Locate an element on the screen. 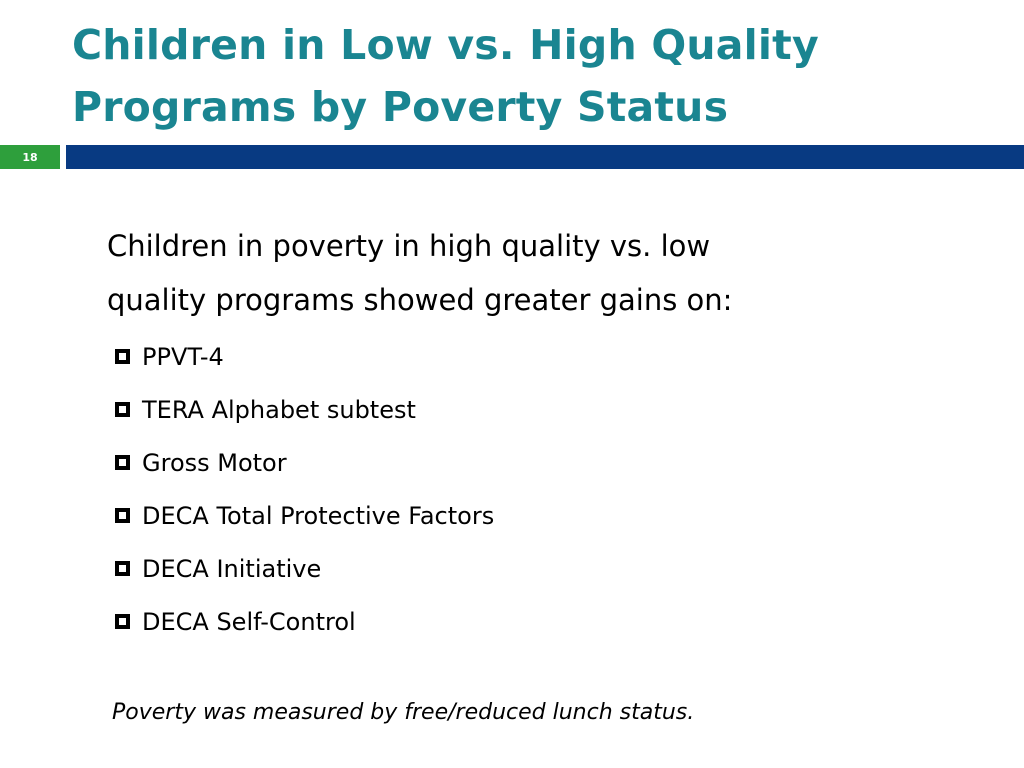 This screenshot has height=768, width=1024. bullet-text: PPVT-4 is located at coordinates (183, 356).